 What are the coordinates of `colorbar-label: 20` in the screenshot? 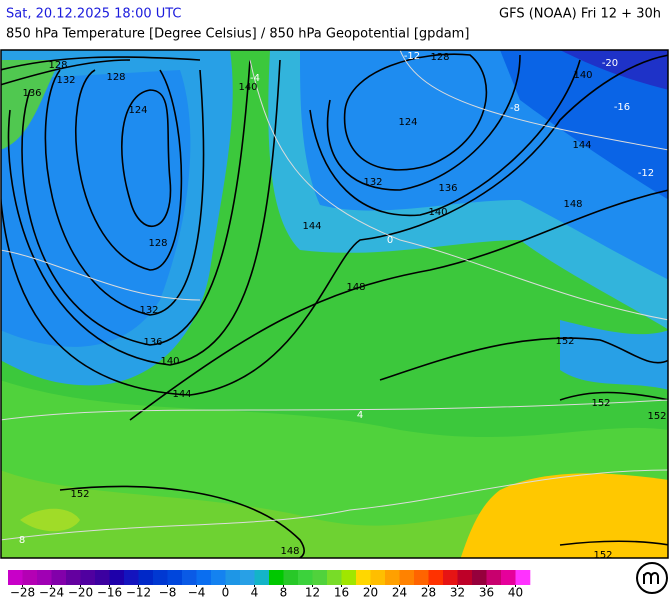 It's located at (370, 593).